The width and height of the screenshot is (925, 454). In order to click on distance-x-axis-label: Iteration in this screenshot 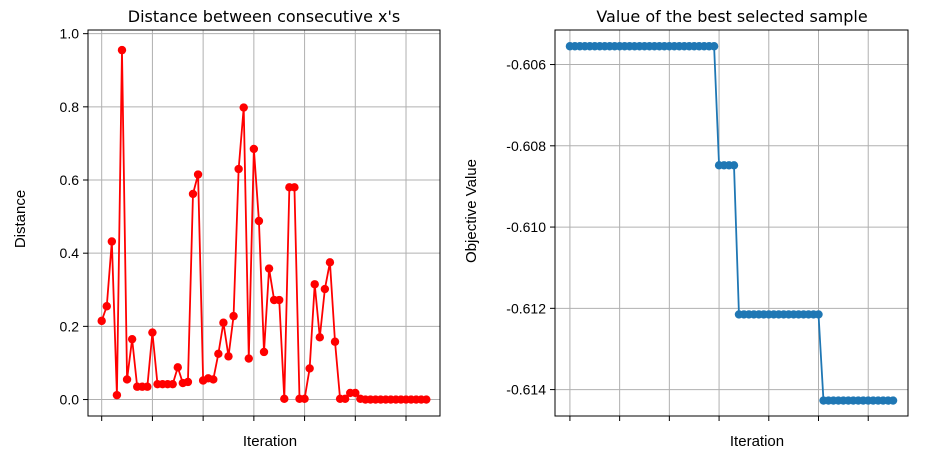, I will do `click(270, 441)`.